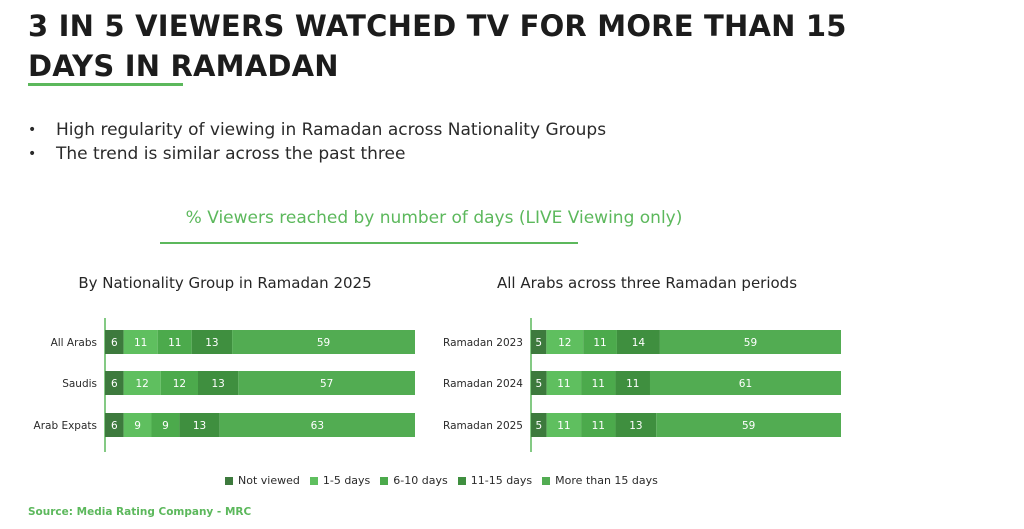 Image resolution: width=1024 pixels, height=529 pixels. I want to click on legend-item: Not viewed, so click(262, 480).